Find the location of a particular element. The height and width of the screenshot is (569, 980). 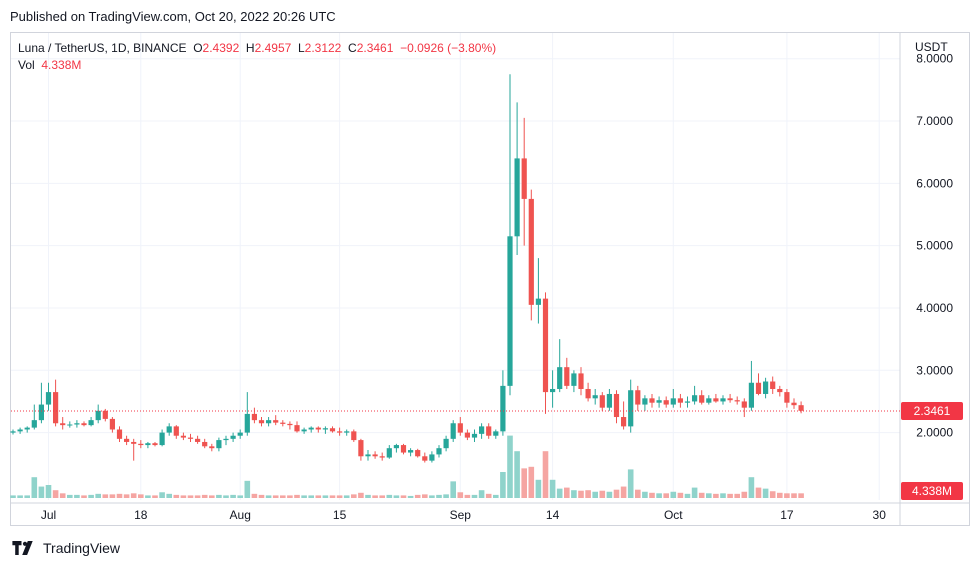

currency-label: USDT is located at coordinates (931, 47).